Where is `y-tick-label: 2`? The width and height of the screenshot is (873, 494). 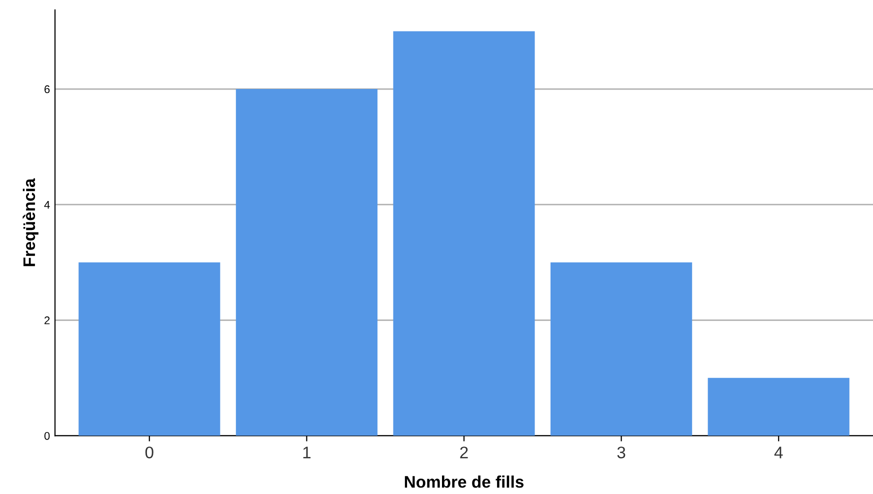 y-tick-label: 2 is located at coordinates (47, 320).